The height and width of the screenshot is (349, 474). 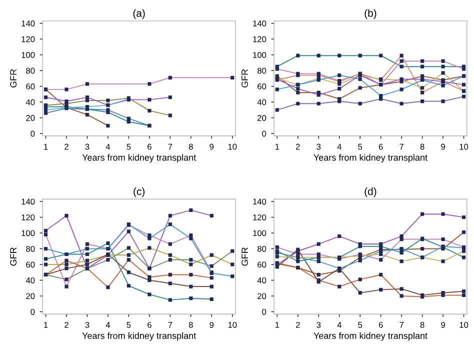 What do you see at coordinates (139, 14) in the screenshot?
I see `chart-title: (a)` at bounding box center [139, 14].